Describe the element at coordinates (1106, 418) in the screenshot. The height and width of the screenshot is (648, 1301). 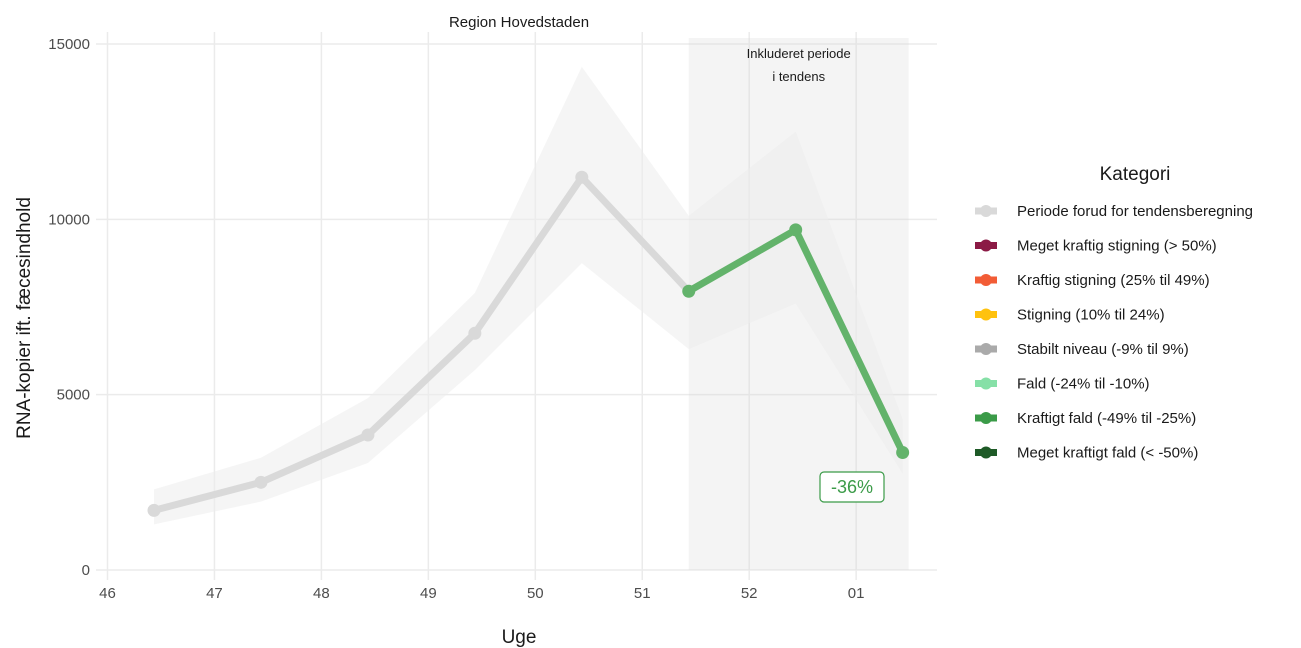
I see `legend-label: Kraftigt fald (-49% til -25%)` at that location.